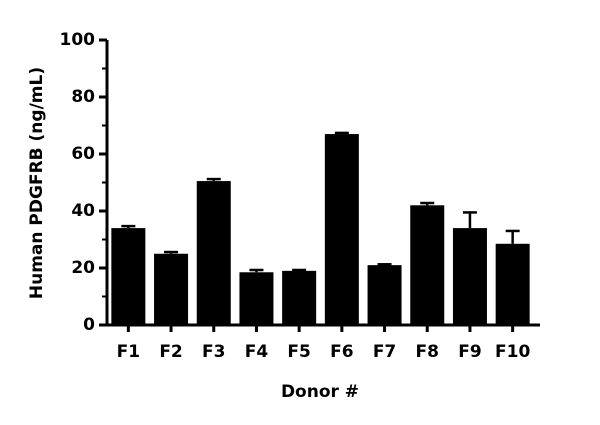  I want to click on y-tick-label: 100, so click(78, 40).